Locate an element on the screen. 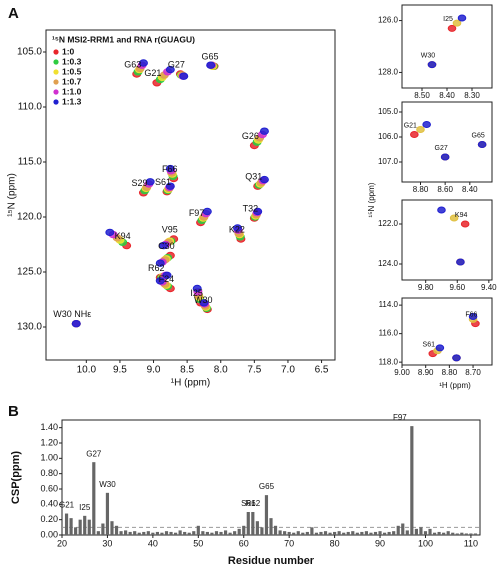 This screenshot has height=571, width=500. y-tick-label: 110.0 is located at coordinates (30, 107).